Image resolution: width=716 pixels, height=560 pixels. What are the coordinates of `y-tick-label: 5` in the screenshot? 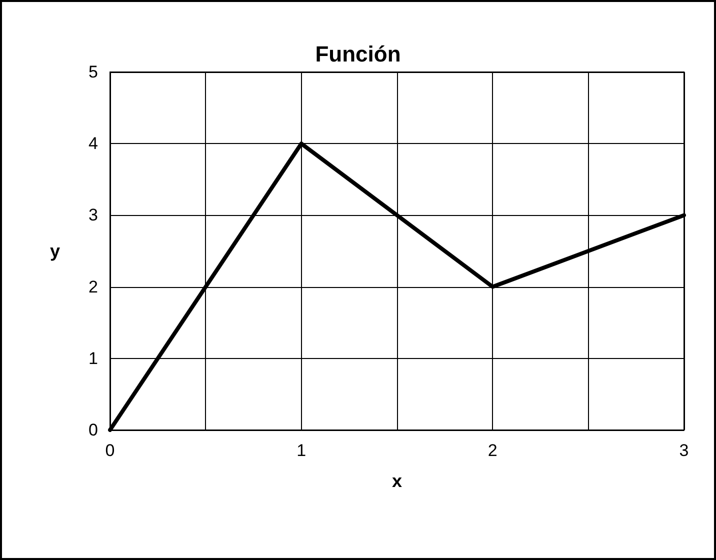 It's located at (93, 72).